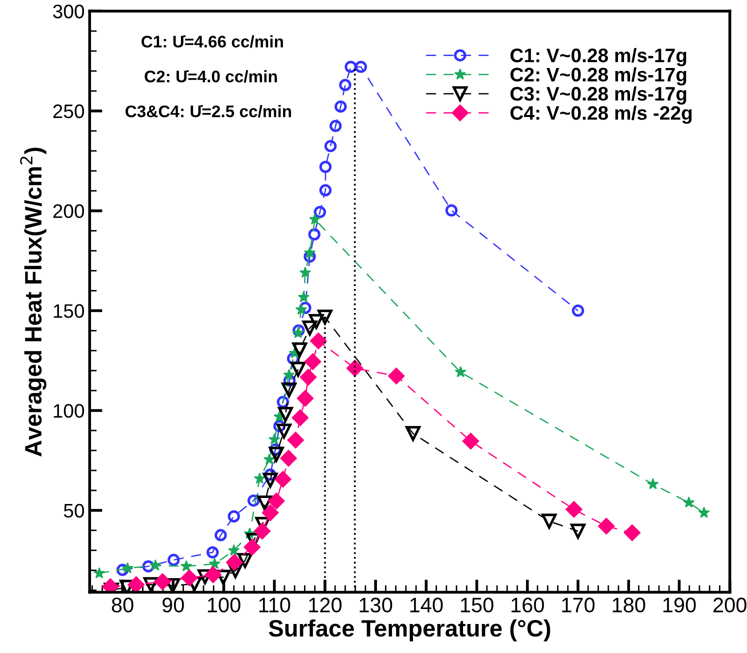  Describe the element at coordinates (74, 511) in the screenshot. I see `y-tick-label: 50` at that location.